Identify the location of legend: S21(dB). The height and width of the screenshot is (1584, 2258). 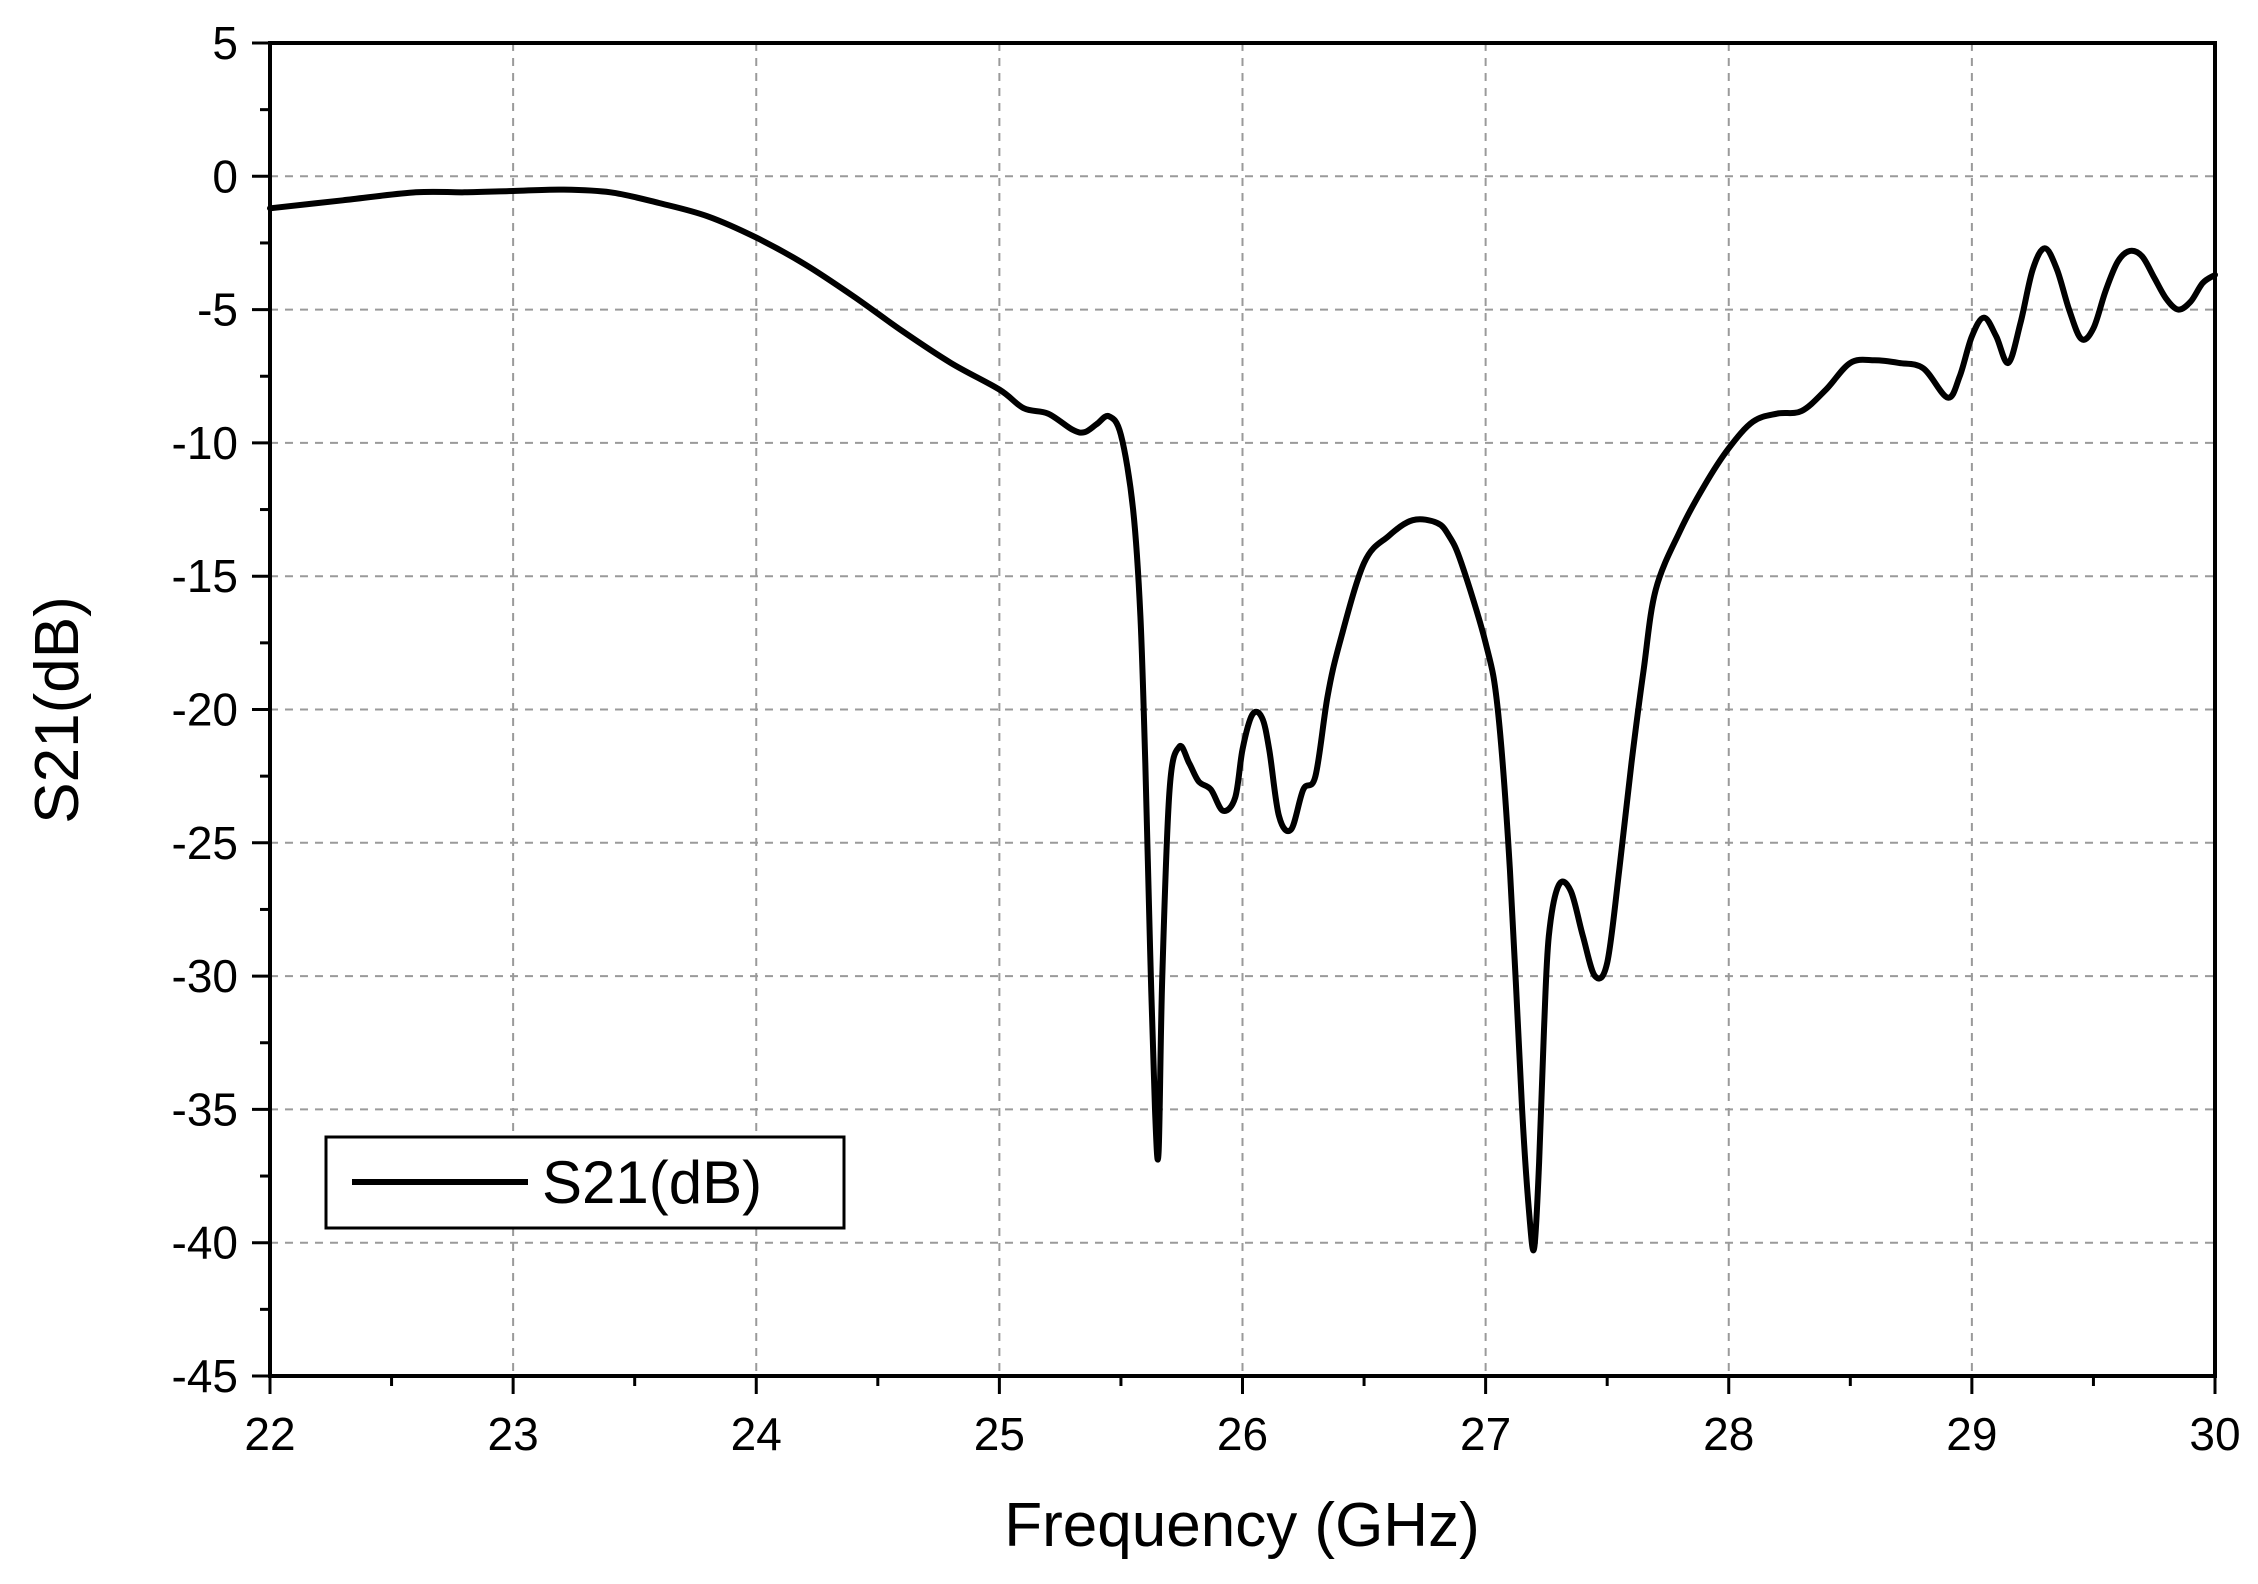
(585, 1182).